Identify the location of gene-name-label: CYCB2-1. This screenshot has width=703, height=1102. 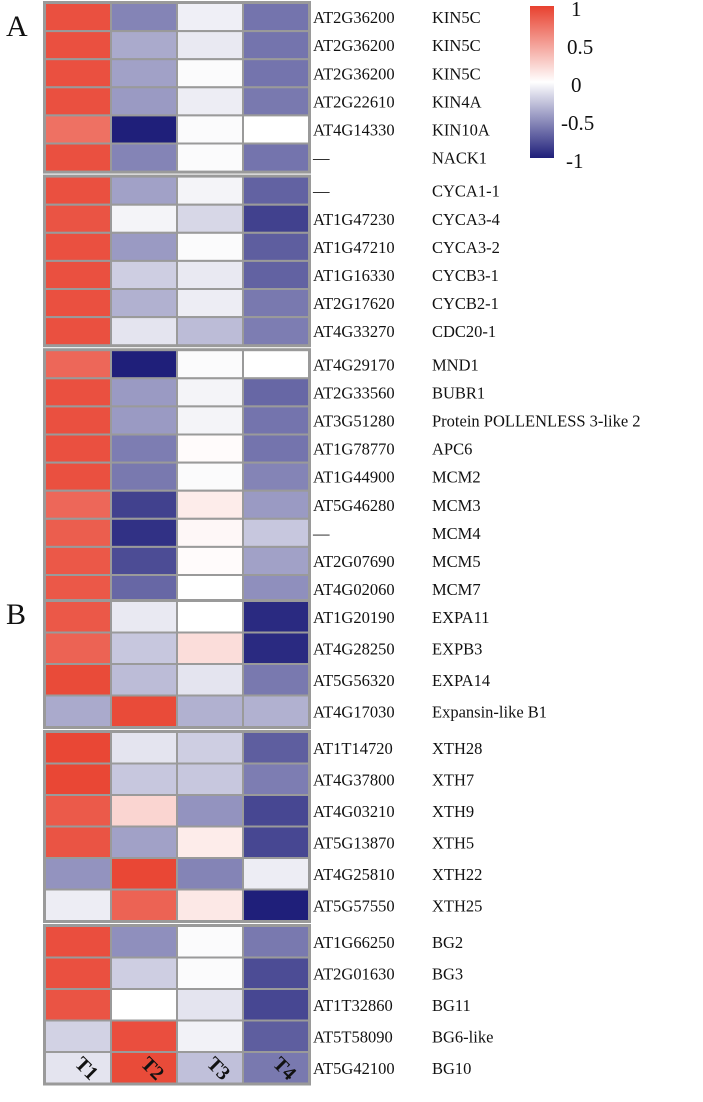
(465, 303).